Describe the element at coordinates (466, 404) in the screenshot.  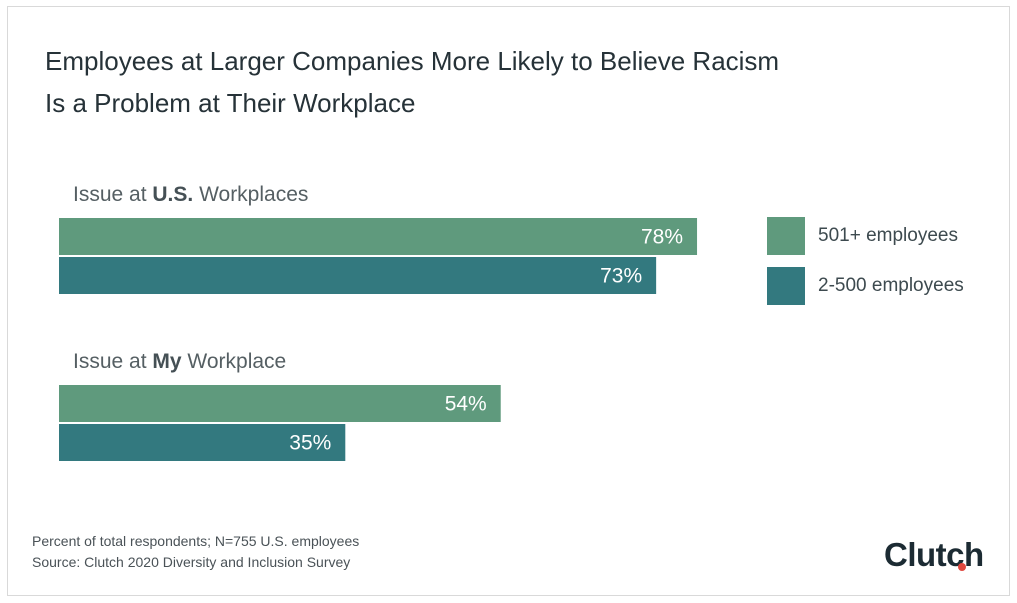
I see `bar-value-label: 54%` at that location.